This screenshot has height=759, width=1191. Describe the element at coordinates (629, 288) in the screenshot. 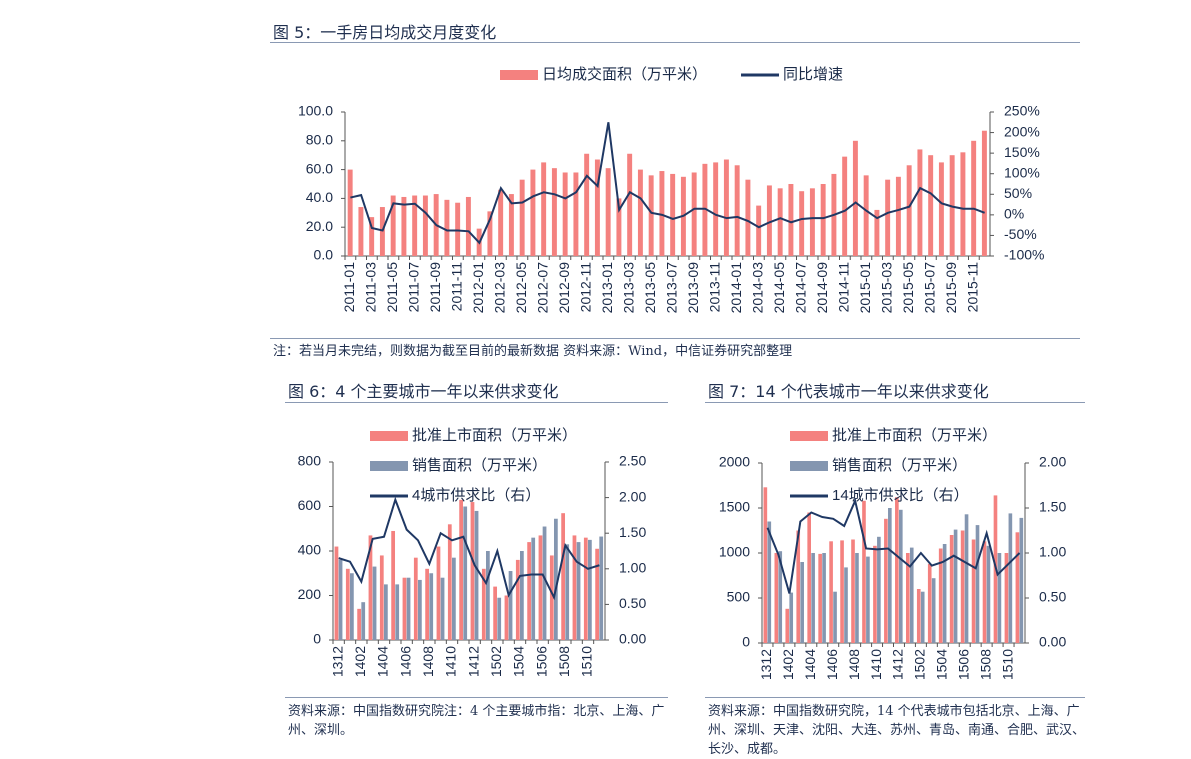

I see `x-tick-label: 2013-03` at that location.